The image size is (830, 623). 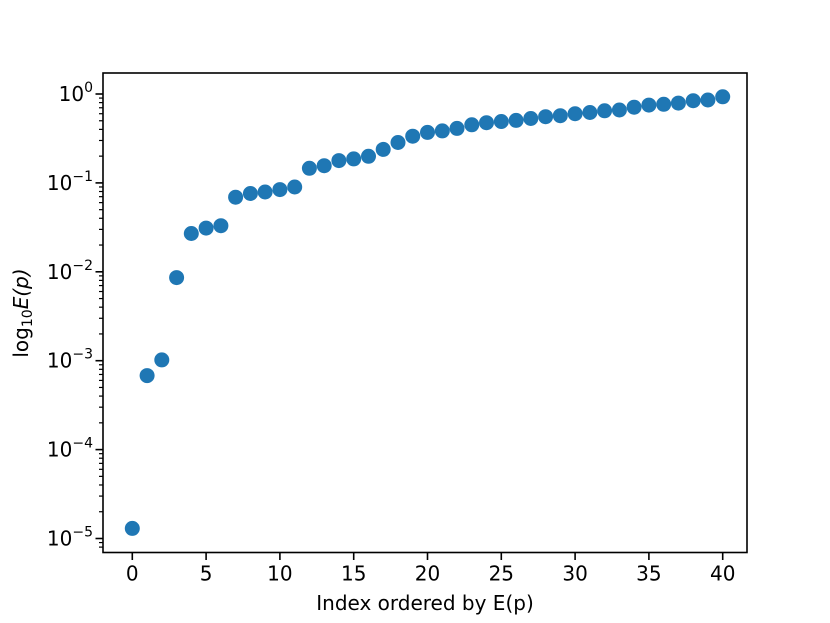 I want to click on x-tick-label: 0, so click(x=132, y=574).